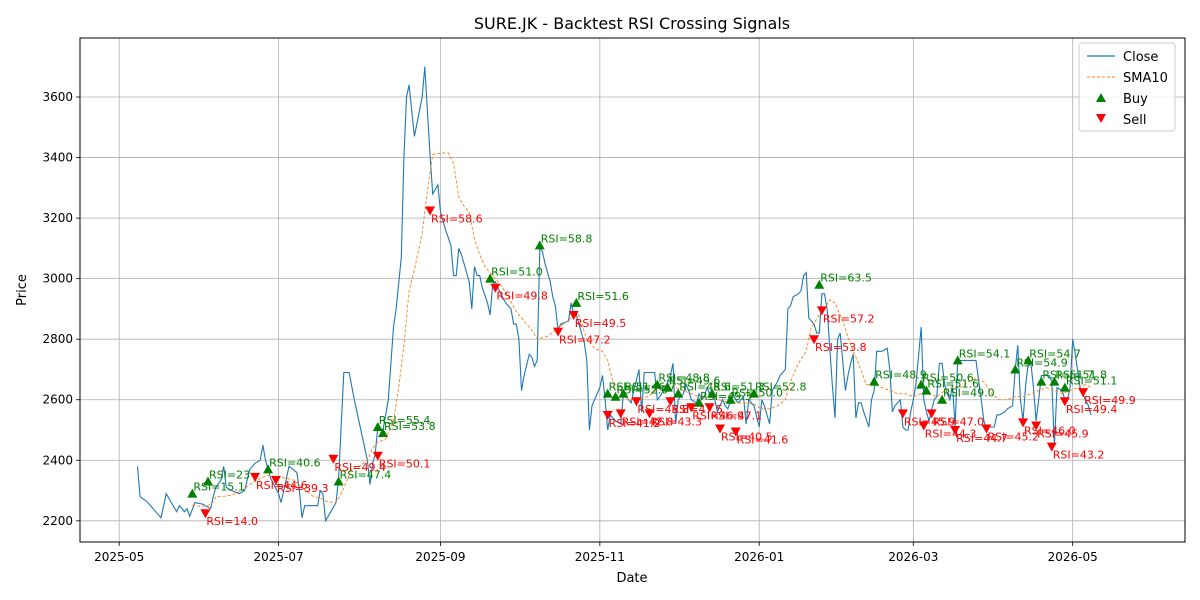 This screenshot has width=1200, height=600. Describe the element at coordinates (632, 23) in the screenshot. I see `chart-title: SURE.JK - Backtest RSI Crossing Signals` at that location.